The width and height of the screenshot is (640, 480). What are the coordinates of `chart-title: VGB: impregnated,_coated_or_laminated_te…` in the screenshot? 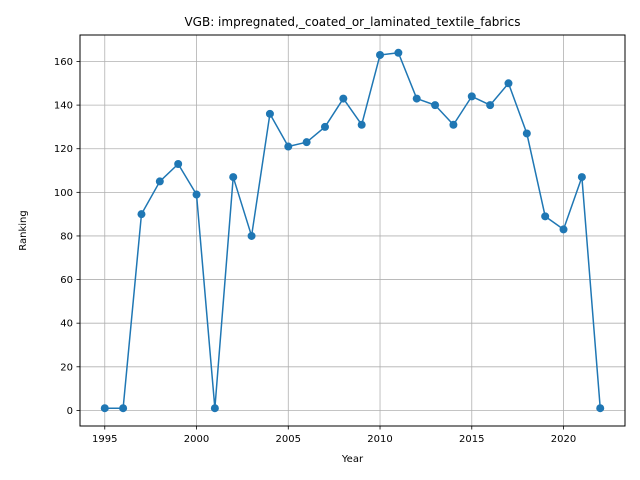 It's located at (352, 22).